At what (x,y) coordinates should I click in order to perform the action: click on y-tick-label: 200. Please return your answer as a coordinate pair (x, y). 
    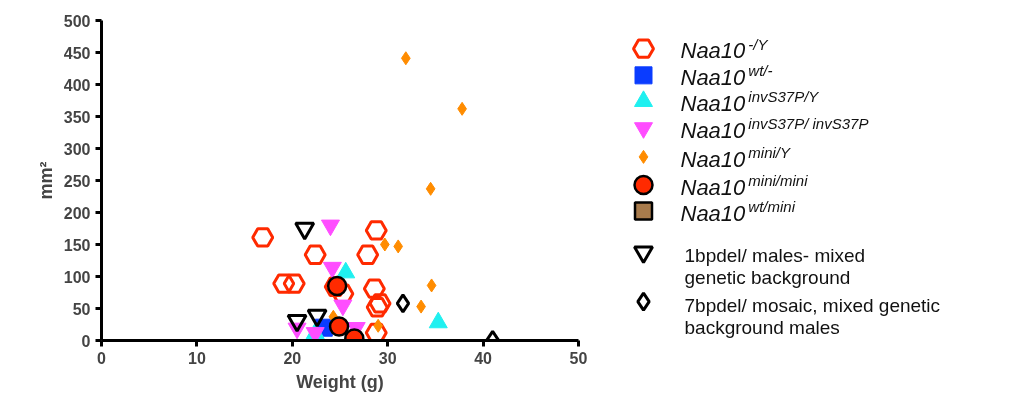
    Looking at the image, I should click on (77, 213).